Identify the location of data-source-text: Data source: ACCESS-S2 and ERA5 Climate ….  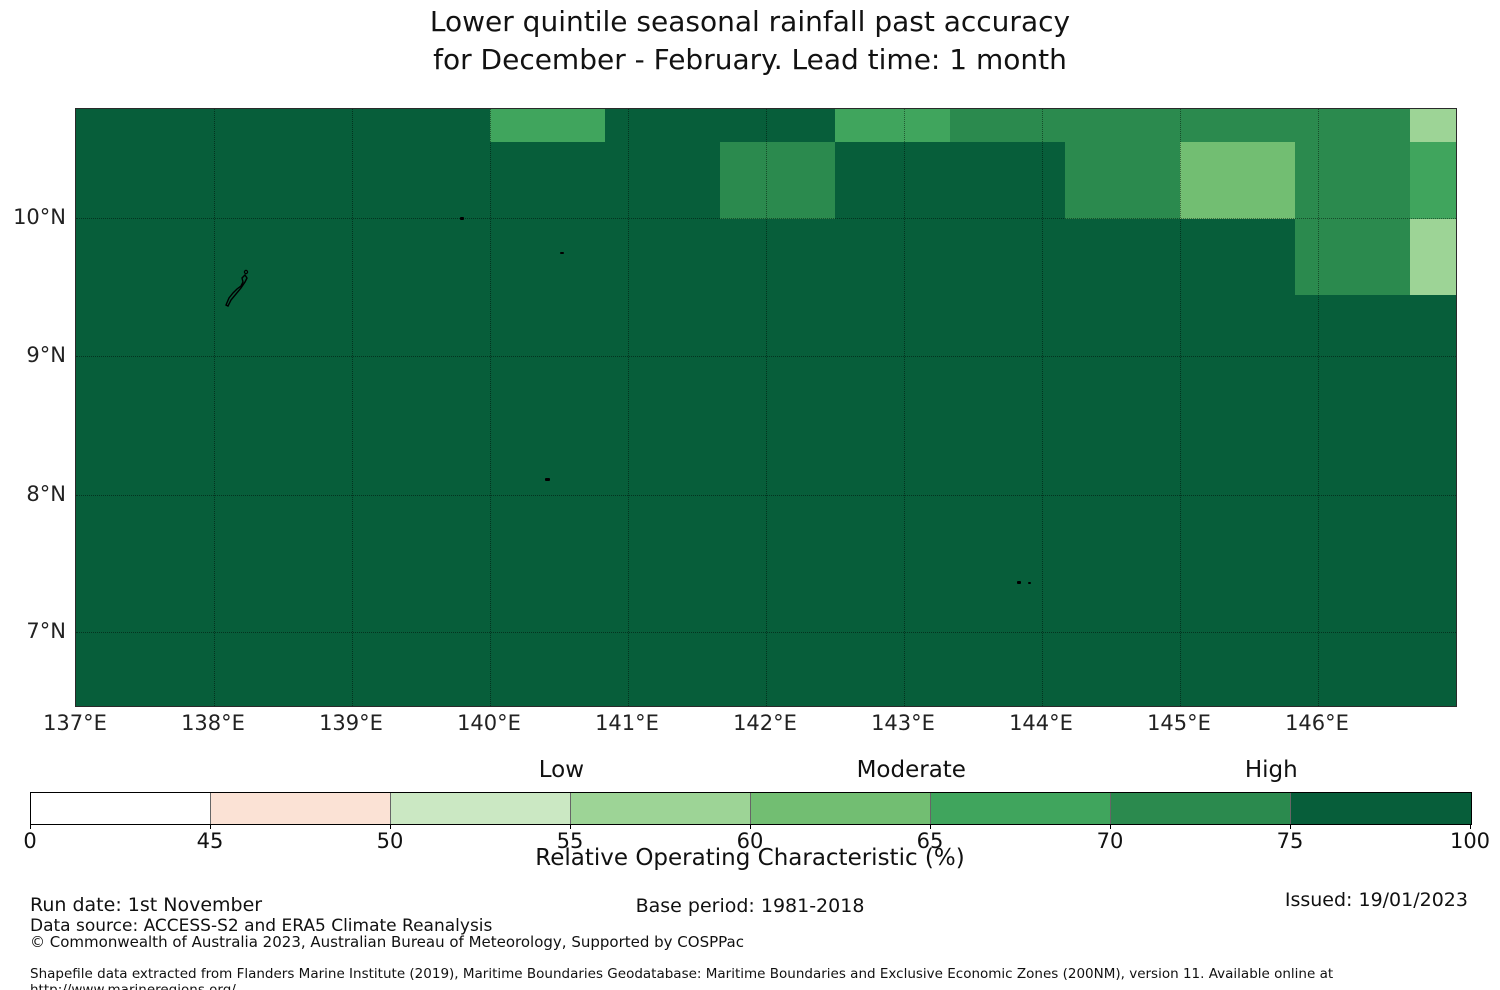
(261, 926).